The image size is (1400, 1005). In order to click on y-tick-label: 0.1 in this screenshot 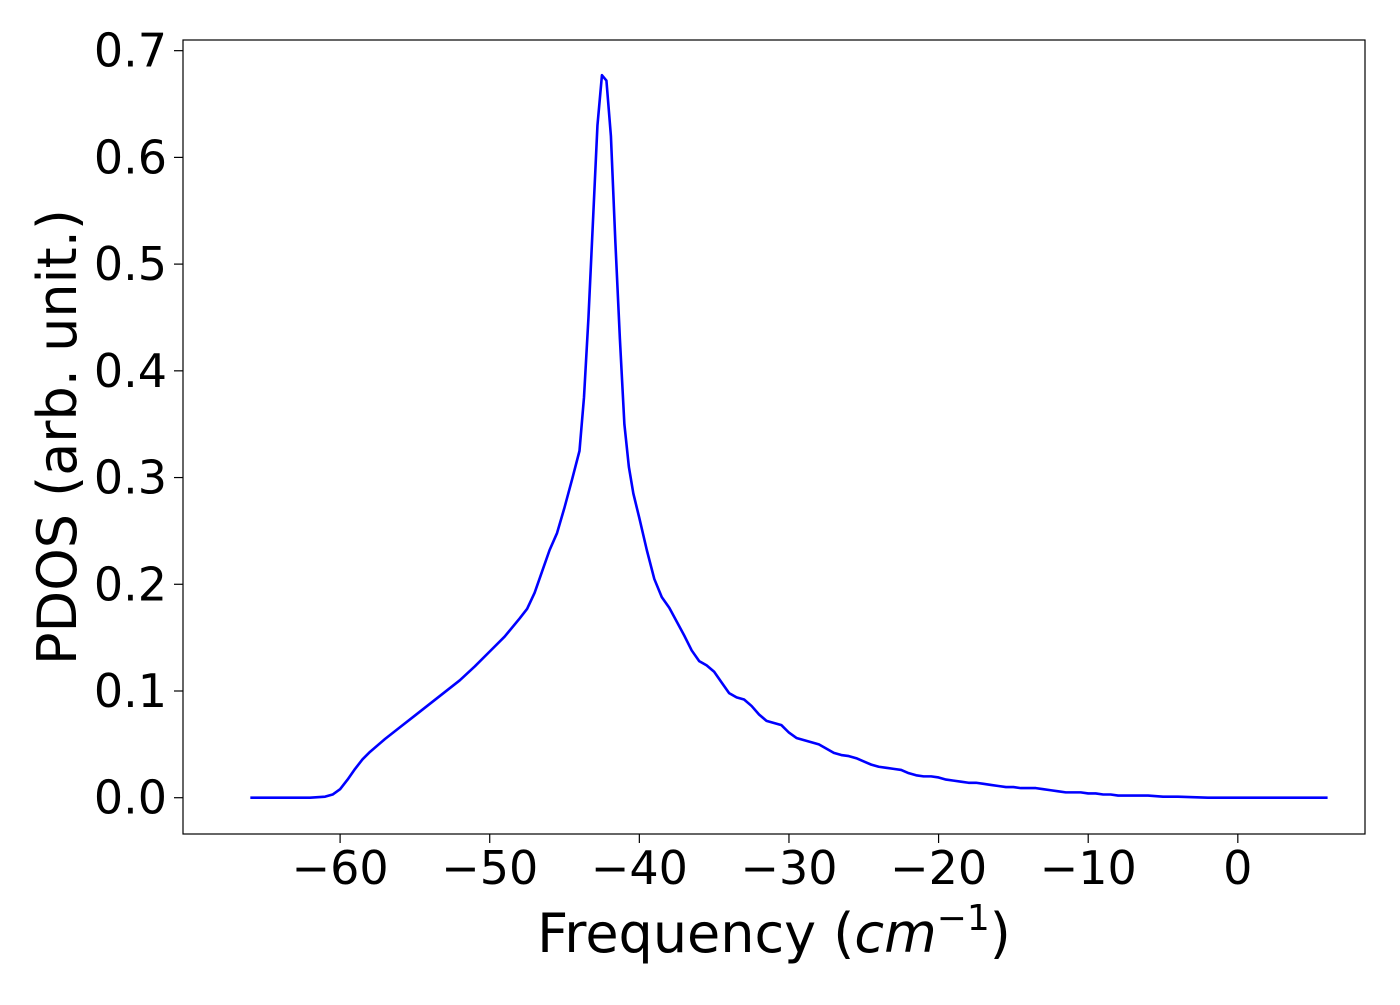, I will do `click(130, 691)`.